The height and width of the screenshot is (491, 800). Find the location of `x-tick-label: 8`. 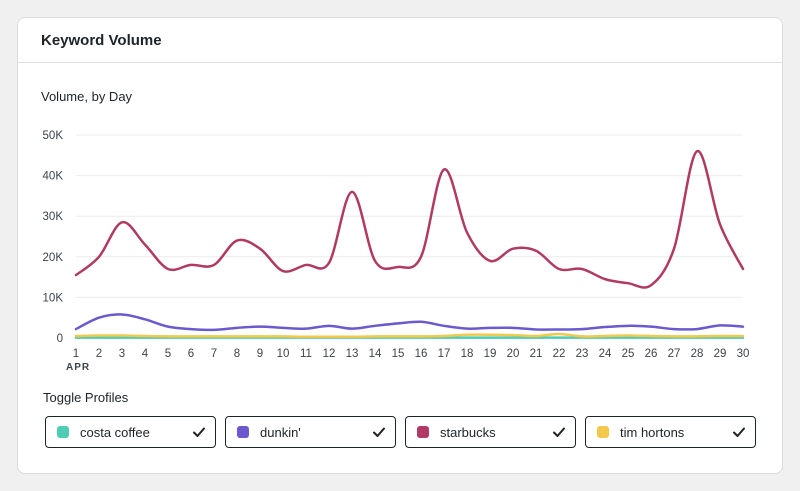

x-tick-label: 8 is located at coordinates (237, 354).